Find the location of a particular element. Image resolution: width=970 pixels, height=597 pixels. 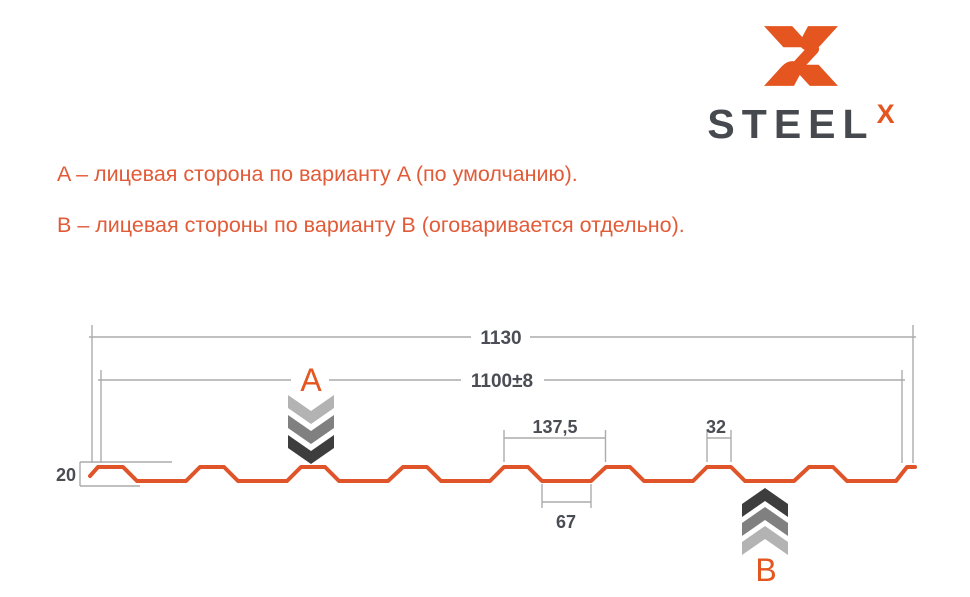

marker-a-letter: A is located at coordinates (311, 380).